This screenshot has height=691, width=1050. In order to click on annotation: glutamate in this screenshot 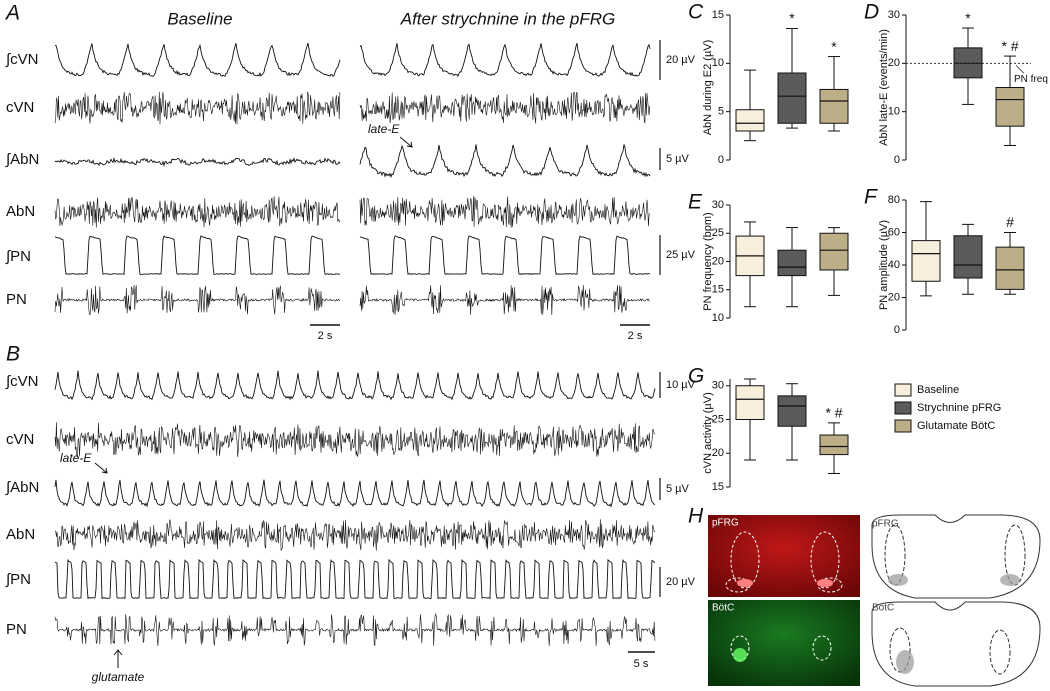, I will do `click(118, 677)`.